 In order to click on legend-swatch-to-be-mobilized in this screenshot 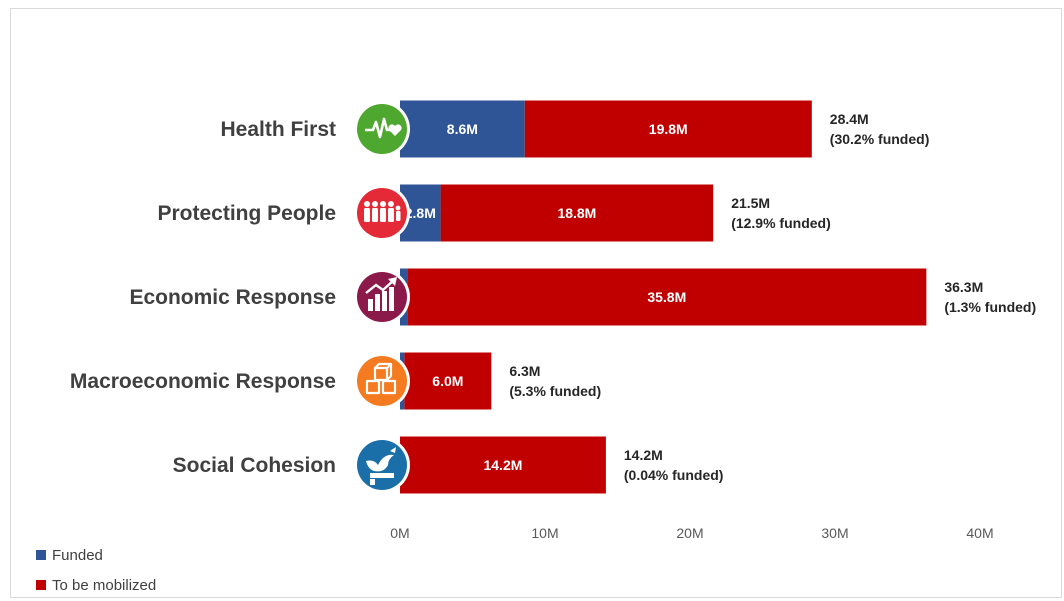, I will do `click(41, 585)`.